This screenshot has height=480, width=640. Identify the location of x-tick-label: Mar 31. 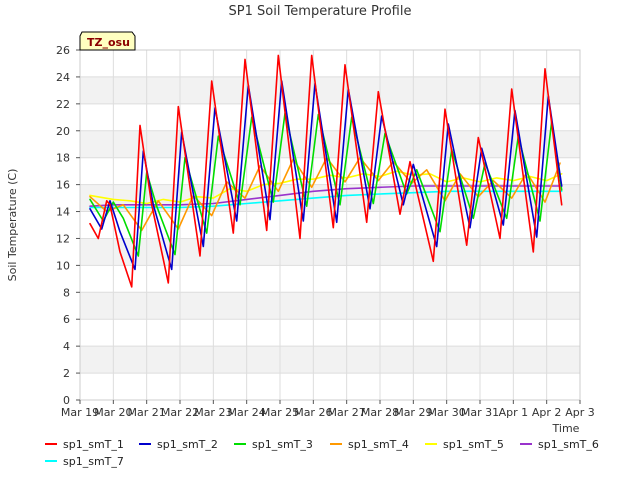
(480, 412).